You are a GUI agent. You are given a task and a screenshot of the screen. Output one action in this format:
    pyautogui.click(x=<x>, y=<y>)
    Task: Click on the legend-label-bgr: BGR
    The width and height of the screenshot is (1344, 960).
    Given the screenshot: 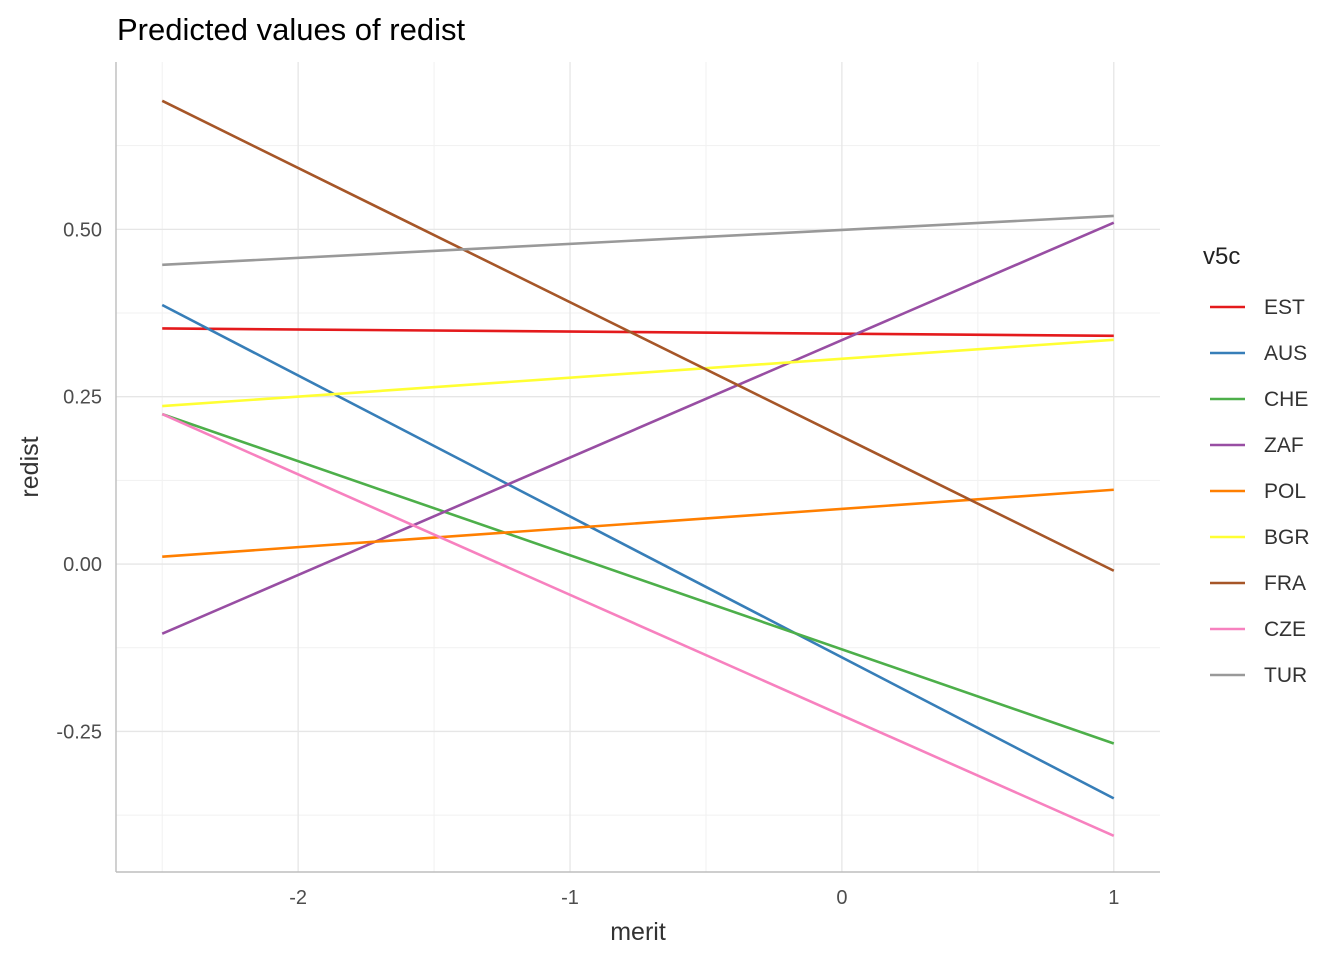 What is the action you would take?
    pyautogui.click(x=1287, y=537)
    